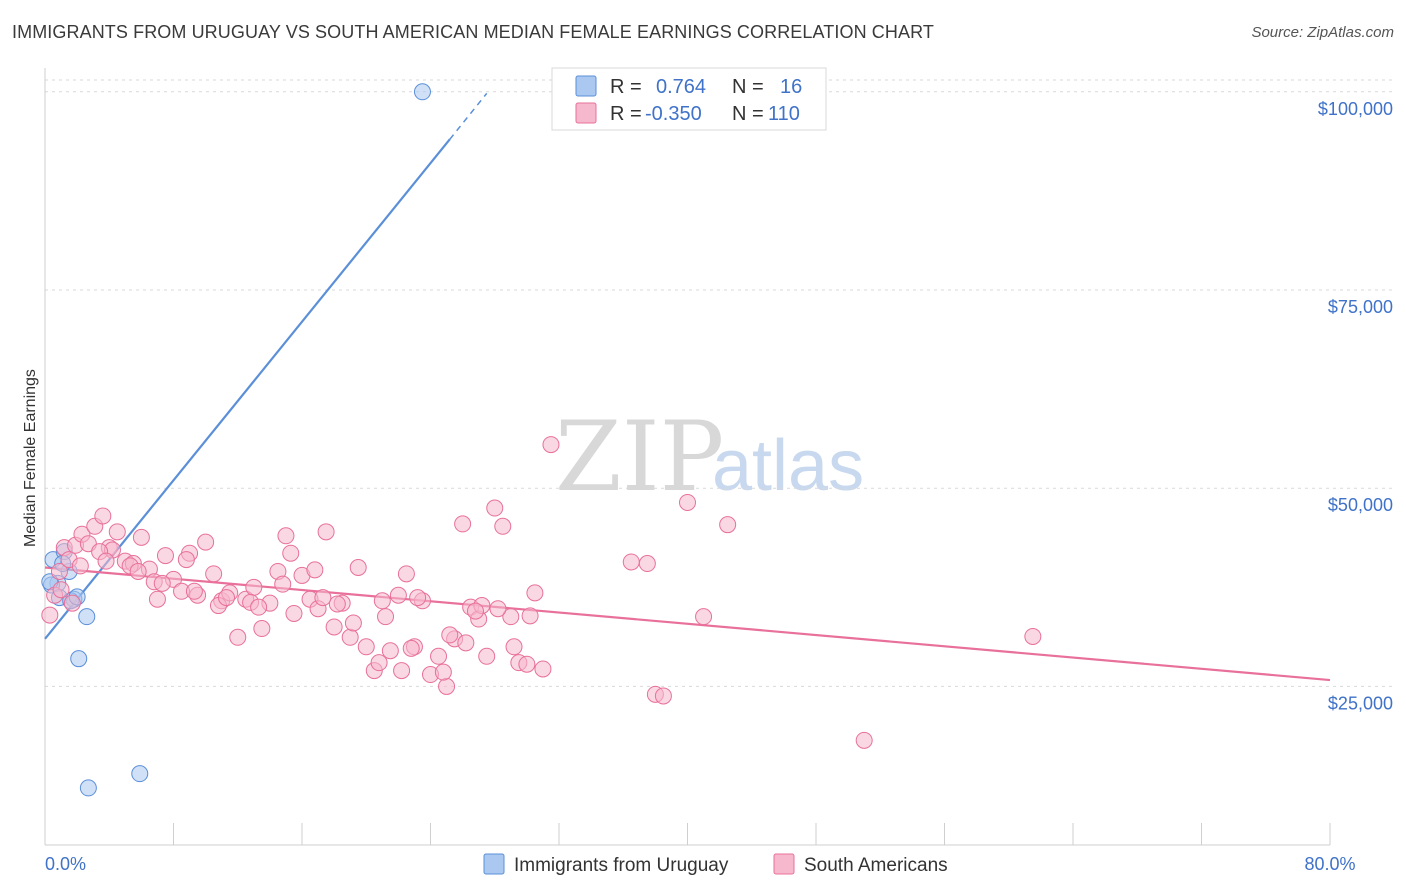 The width and height of the screenshot is (1406, 892). What do you see at coordinates (1360, 703) in the screenshot?
I see `y-tick-label: $25,000` at bounding box center [1360, 703].